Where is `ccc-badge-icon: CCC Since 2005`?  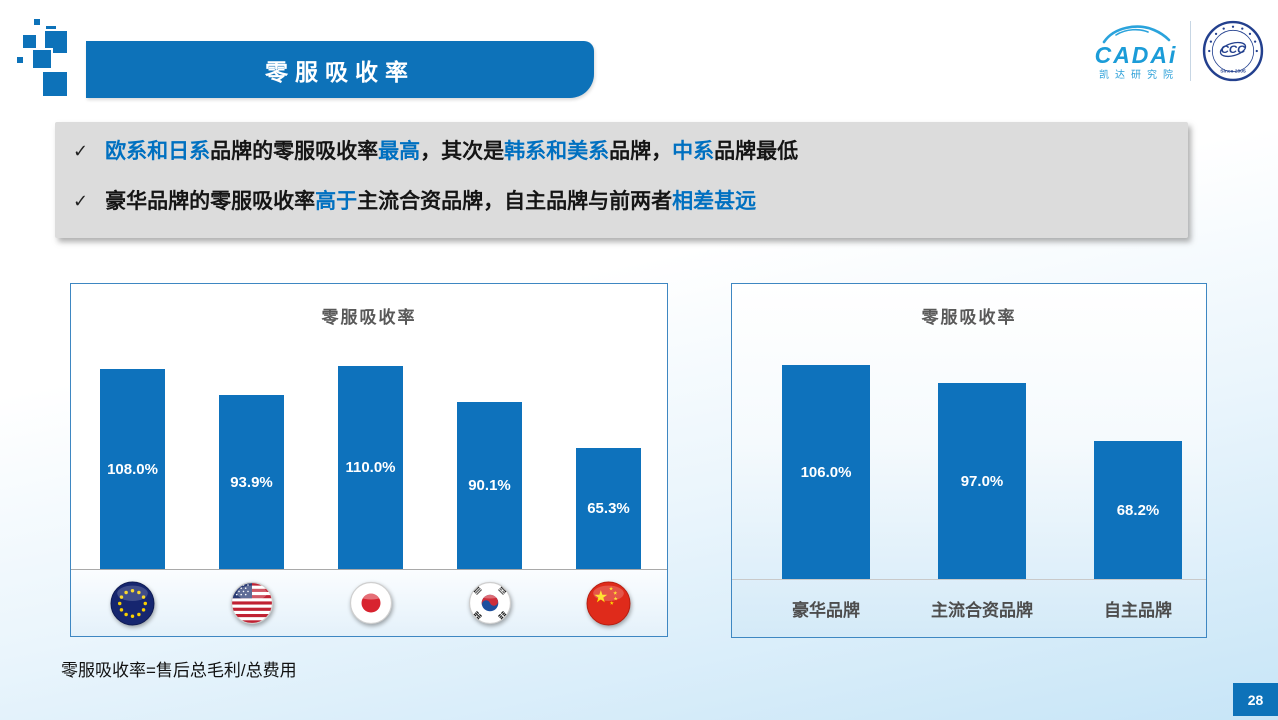 ccc-badge-icon: CCC Since 2005 is located at coordinates (1233, 51).